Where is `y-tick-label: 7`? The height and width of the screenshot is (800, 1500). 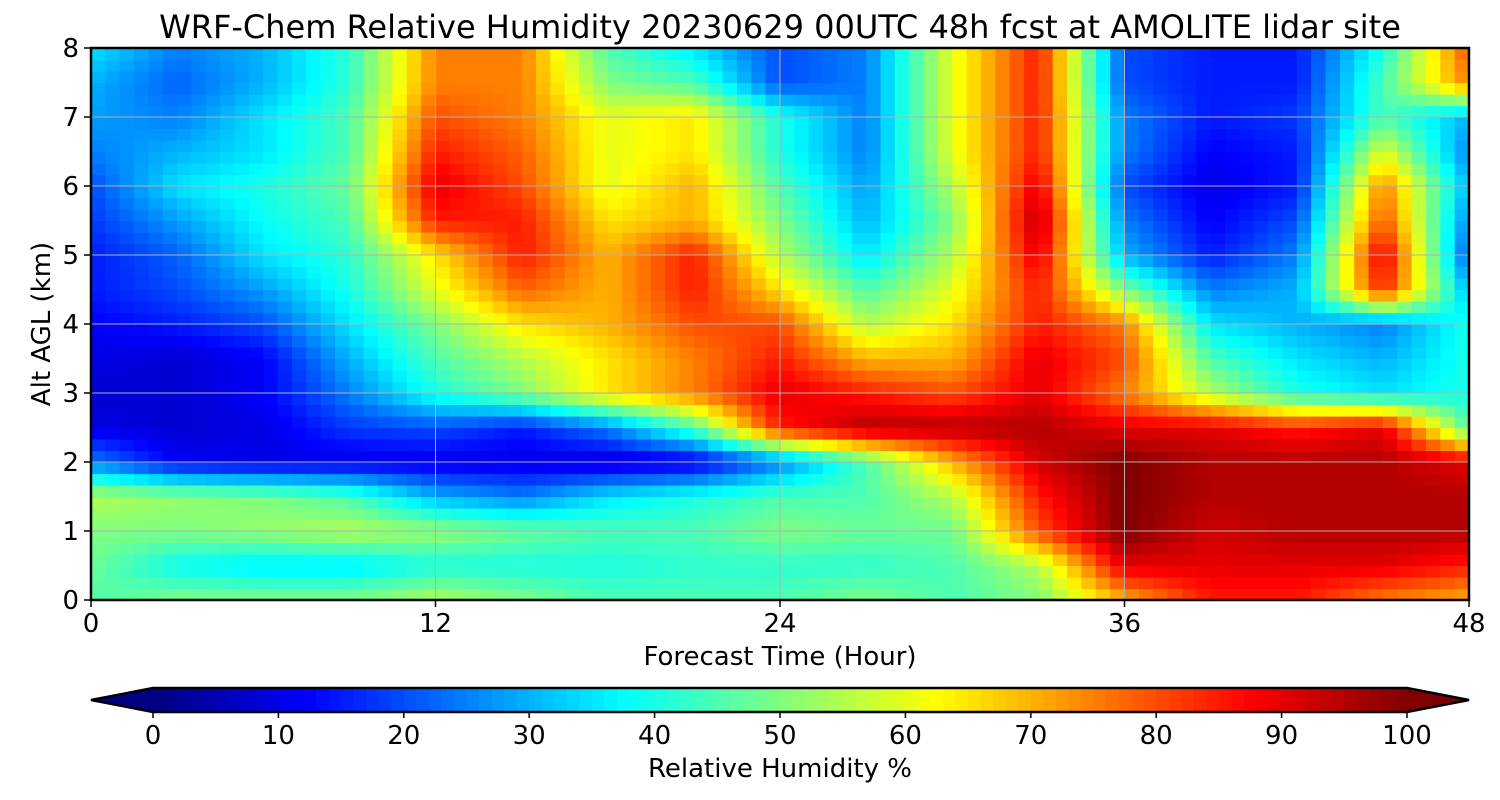
y-tick-label: 7 is located at coordinates (70, 118).